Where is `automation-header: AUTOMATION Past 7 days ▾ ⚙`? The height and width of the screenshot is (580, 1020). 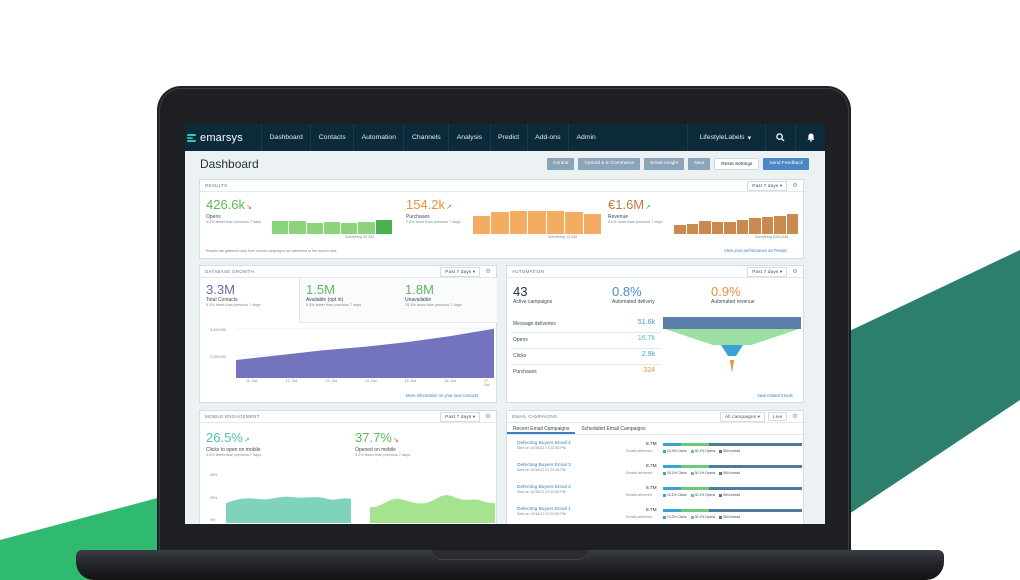
automation-header: AUTOMATION Past 7 days ▾ ⚙ is located at coordinates (655, 272).